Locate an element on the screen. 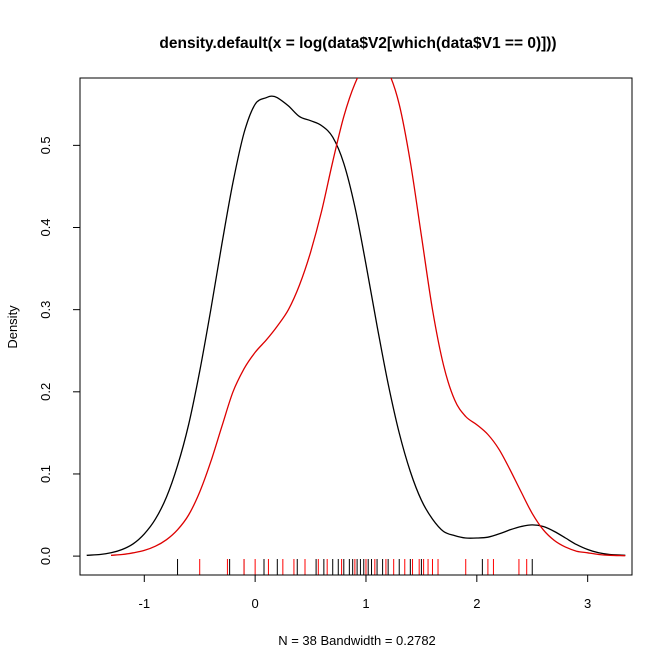 This screenshot has height=672, width=672. y-tick-label: 0.0 is located at coordinates (45, 556).